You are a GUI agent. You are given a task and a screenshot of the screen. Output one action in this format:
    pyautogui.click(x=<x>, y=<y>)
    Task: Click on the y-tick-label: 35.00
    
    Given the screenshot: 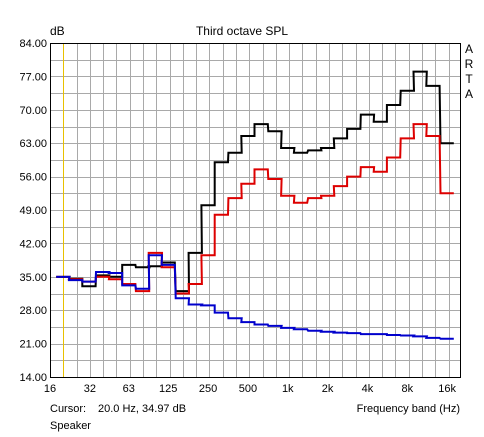 What is the action you would take?
    pyautogui.click(x=33, y=278)
    